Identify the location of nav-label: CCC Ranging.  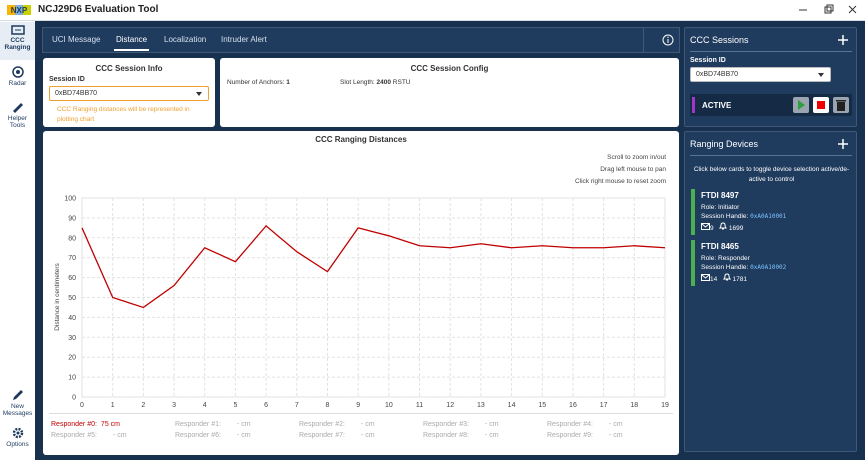
(17, 44).